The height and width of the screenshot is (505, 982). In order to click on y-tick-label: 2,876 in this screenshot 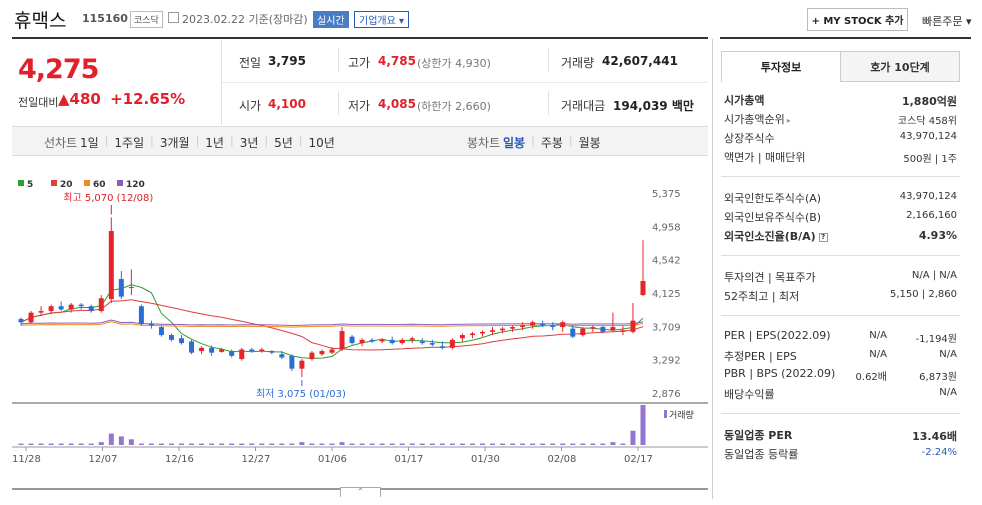, I will do `click(666, 394)`.